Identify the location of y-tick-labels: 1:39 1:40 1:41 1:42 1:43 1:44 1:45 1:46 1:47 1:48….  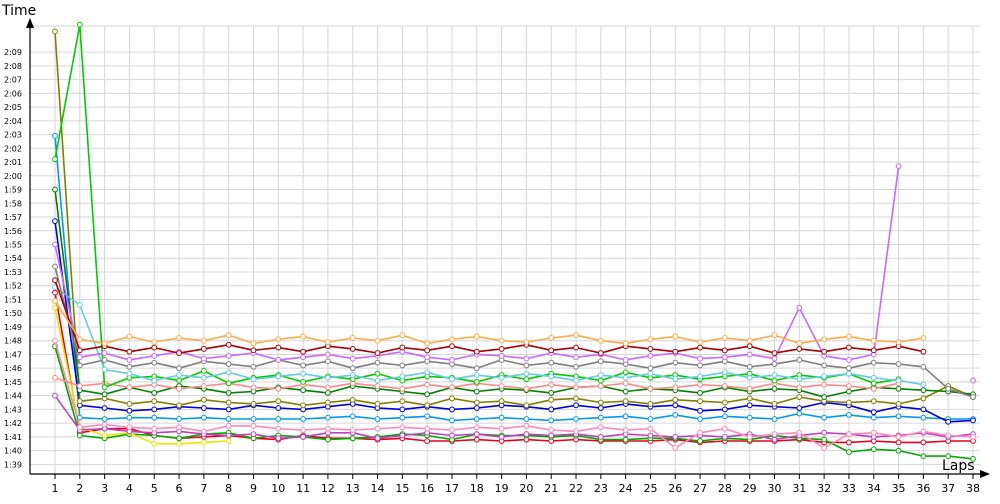
(13, 258).